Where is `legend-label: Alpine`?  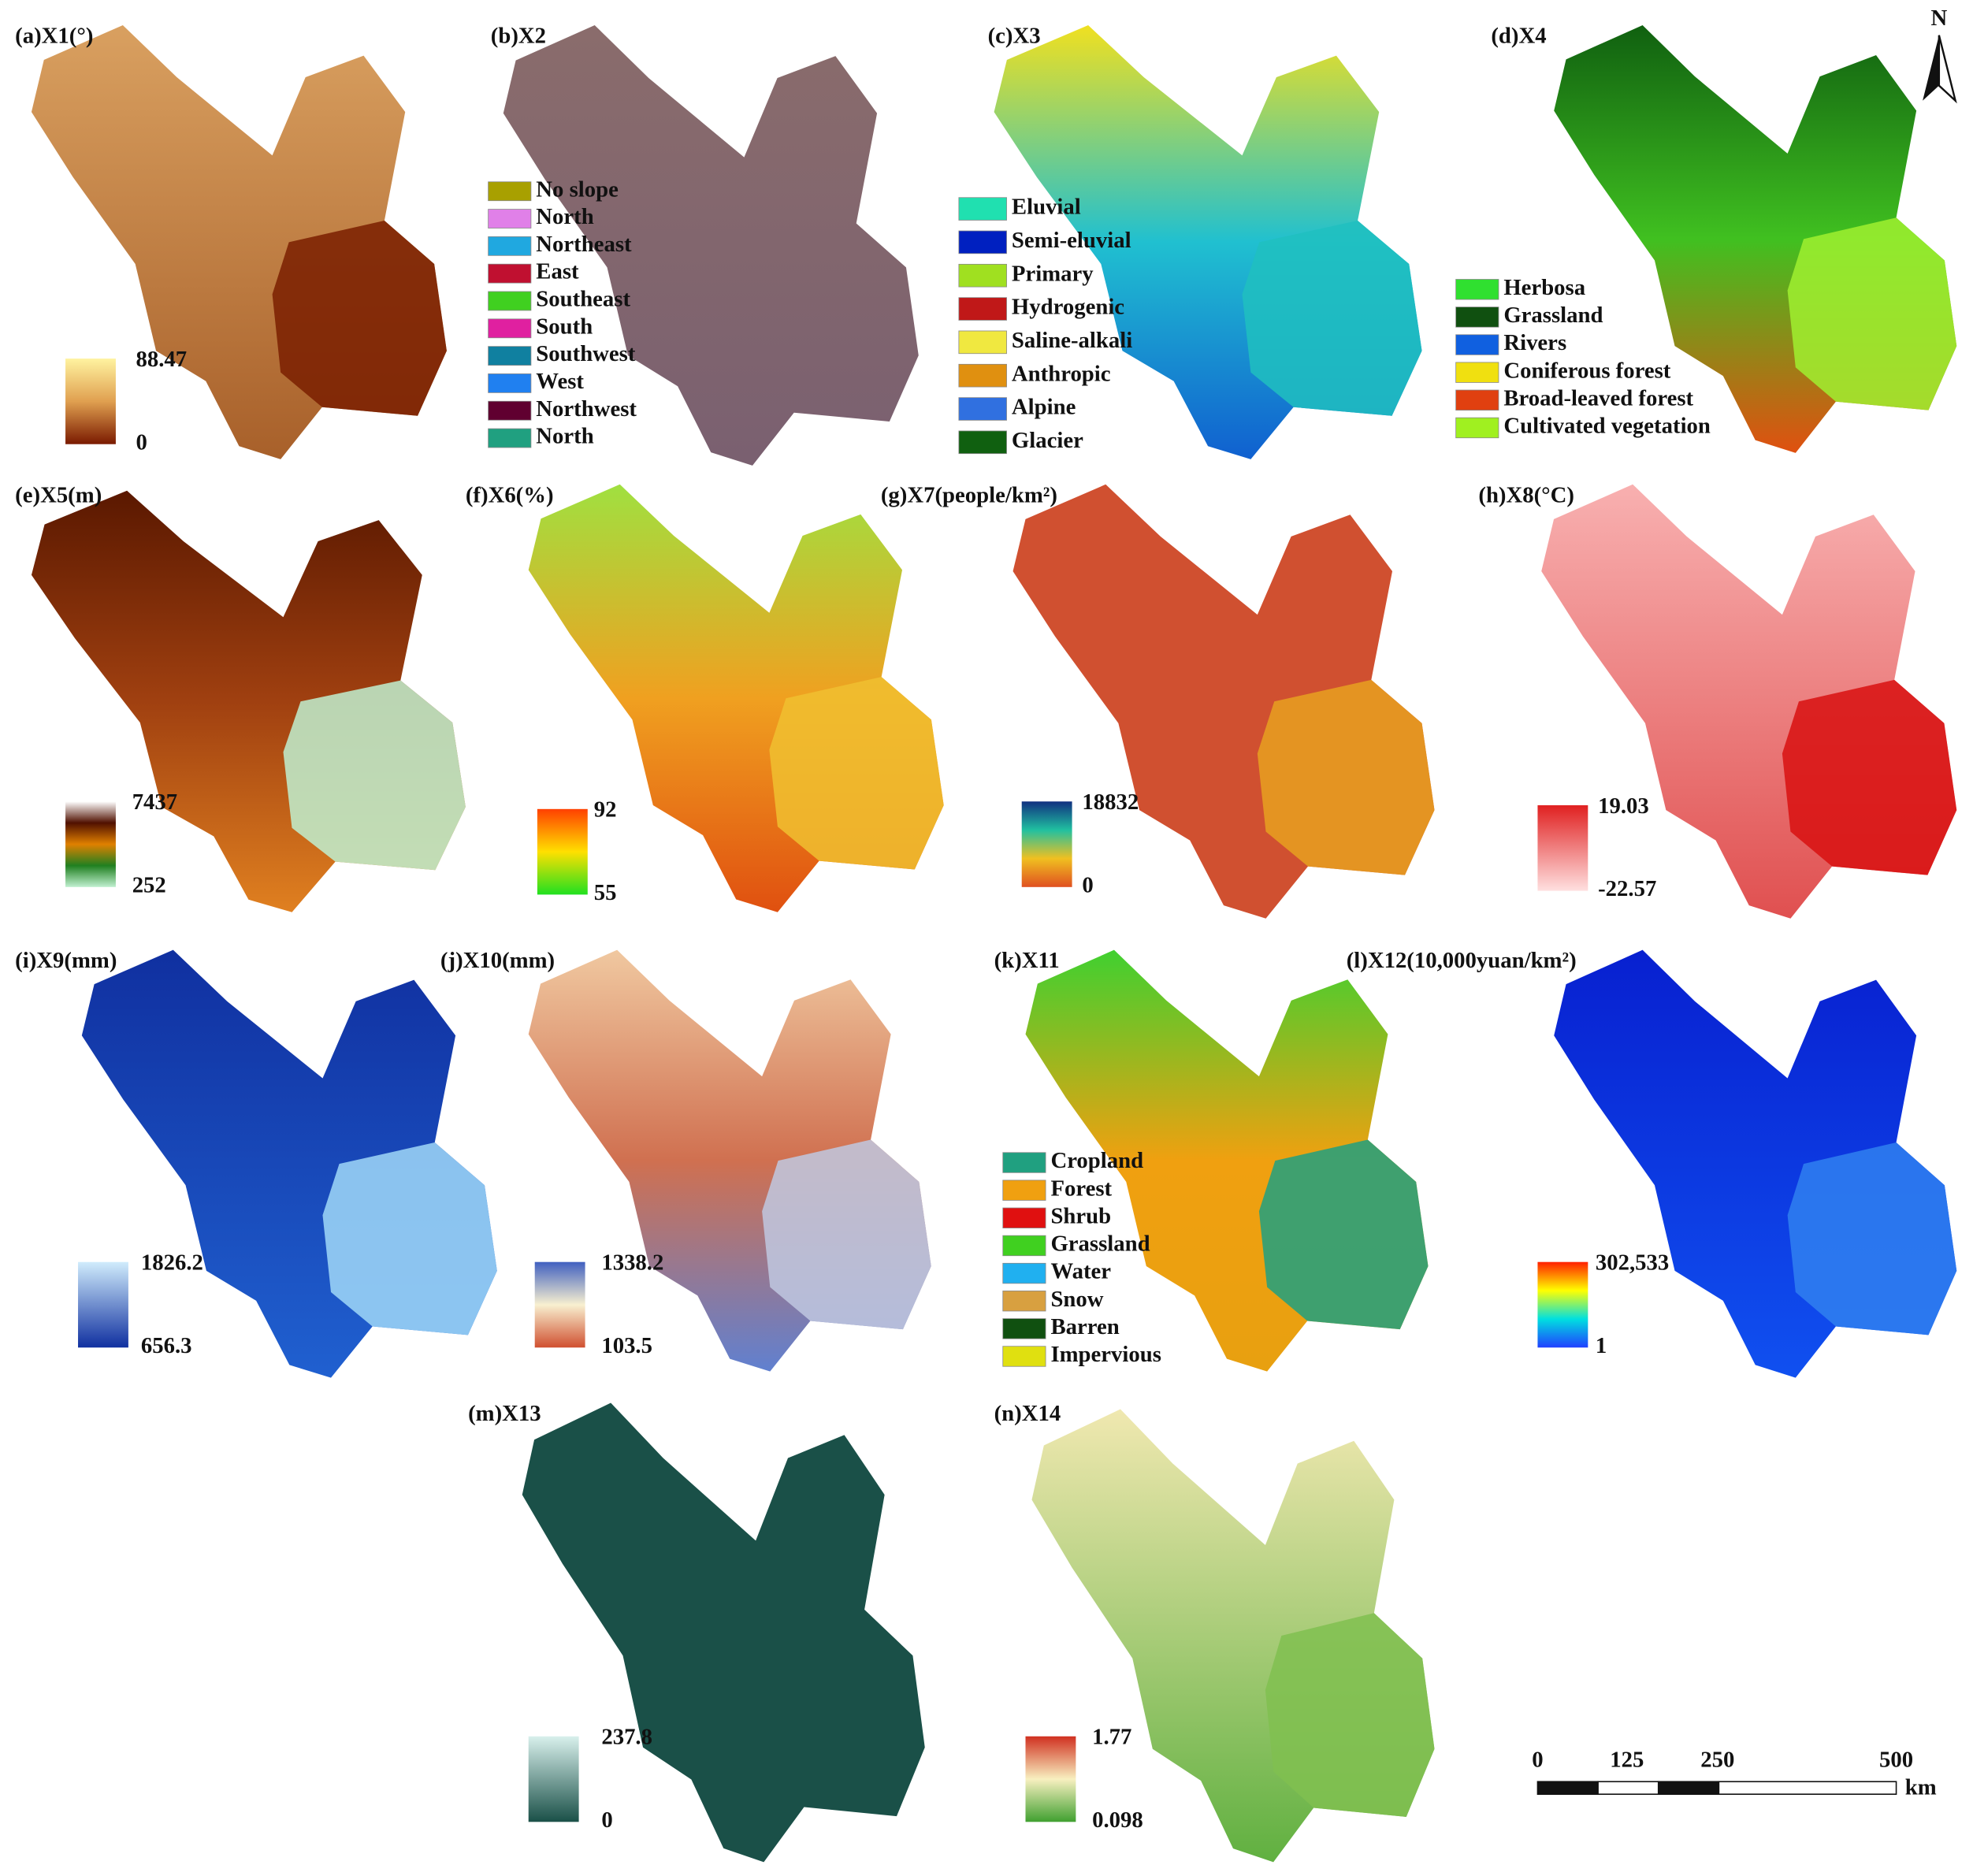
legend-label: Alpine is located at coordinates (1044, 407).